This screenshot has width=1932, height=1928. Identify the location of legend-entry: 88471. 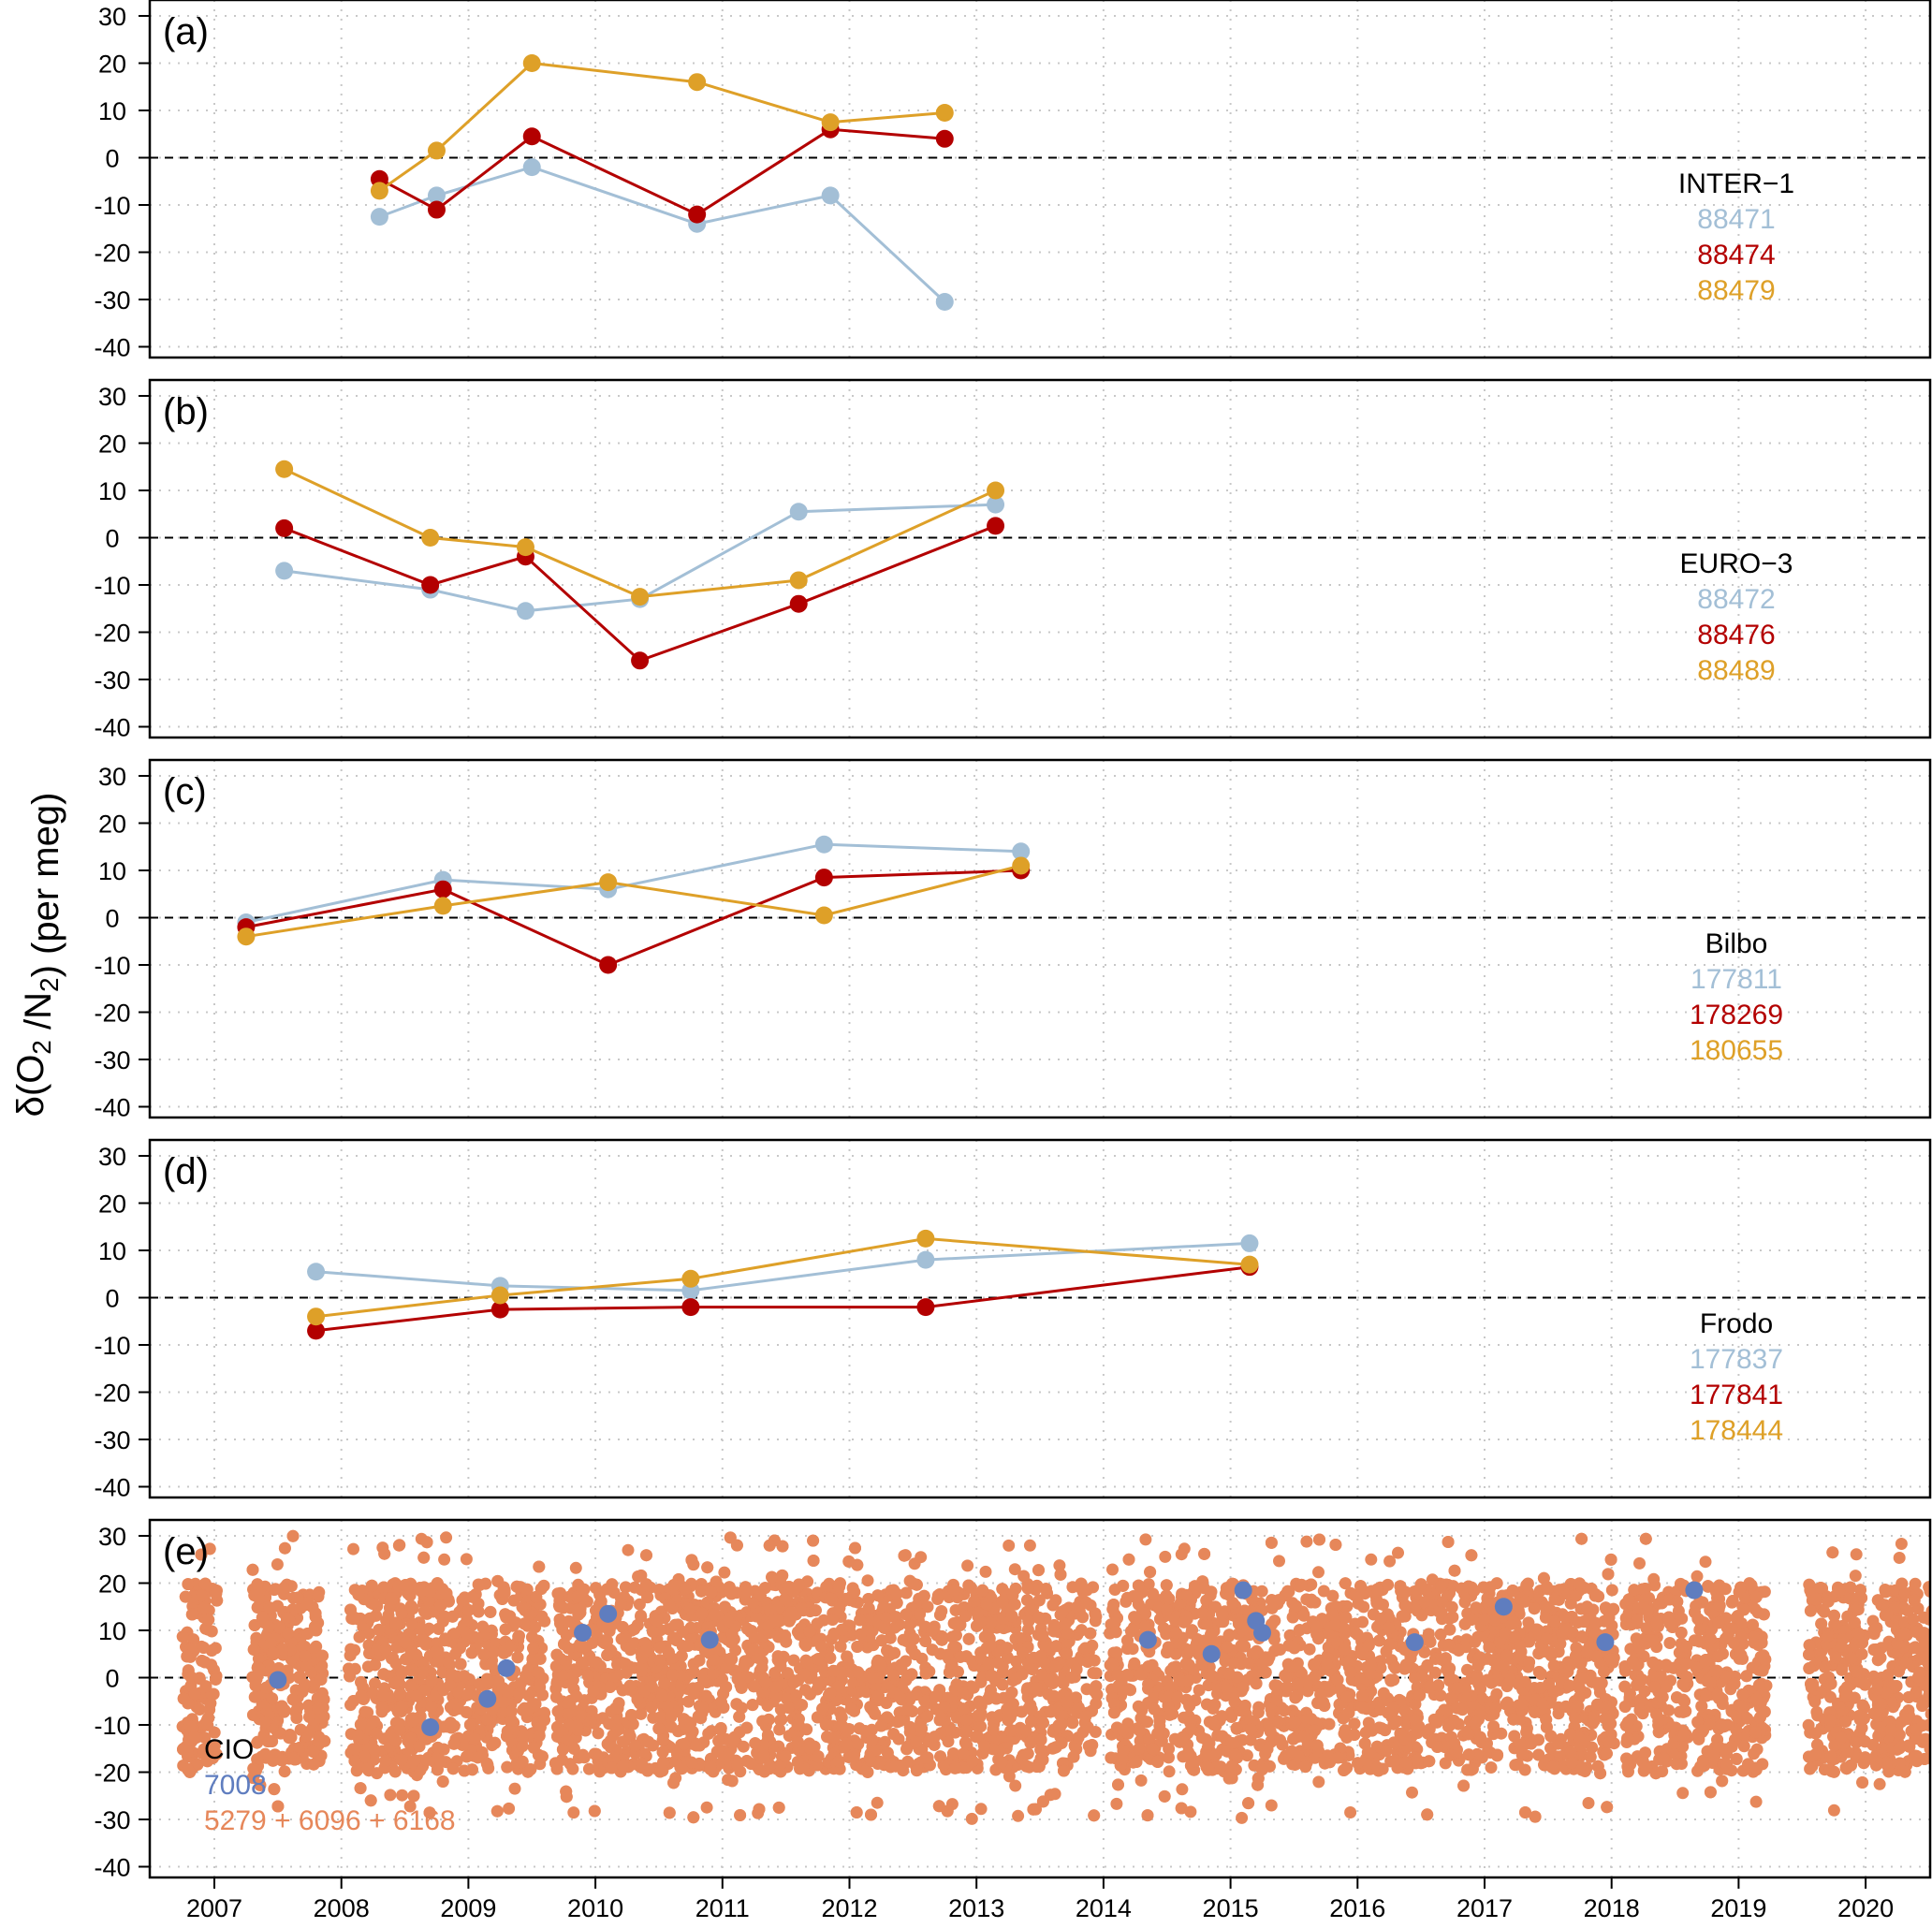
(1736, 219).